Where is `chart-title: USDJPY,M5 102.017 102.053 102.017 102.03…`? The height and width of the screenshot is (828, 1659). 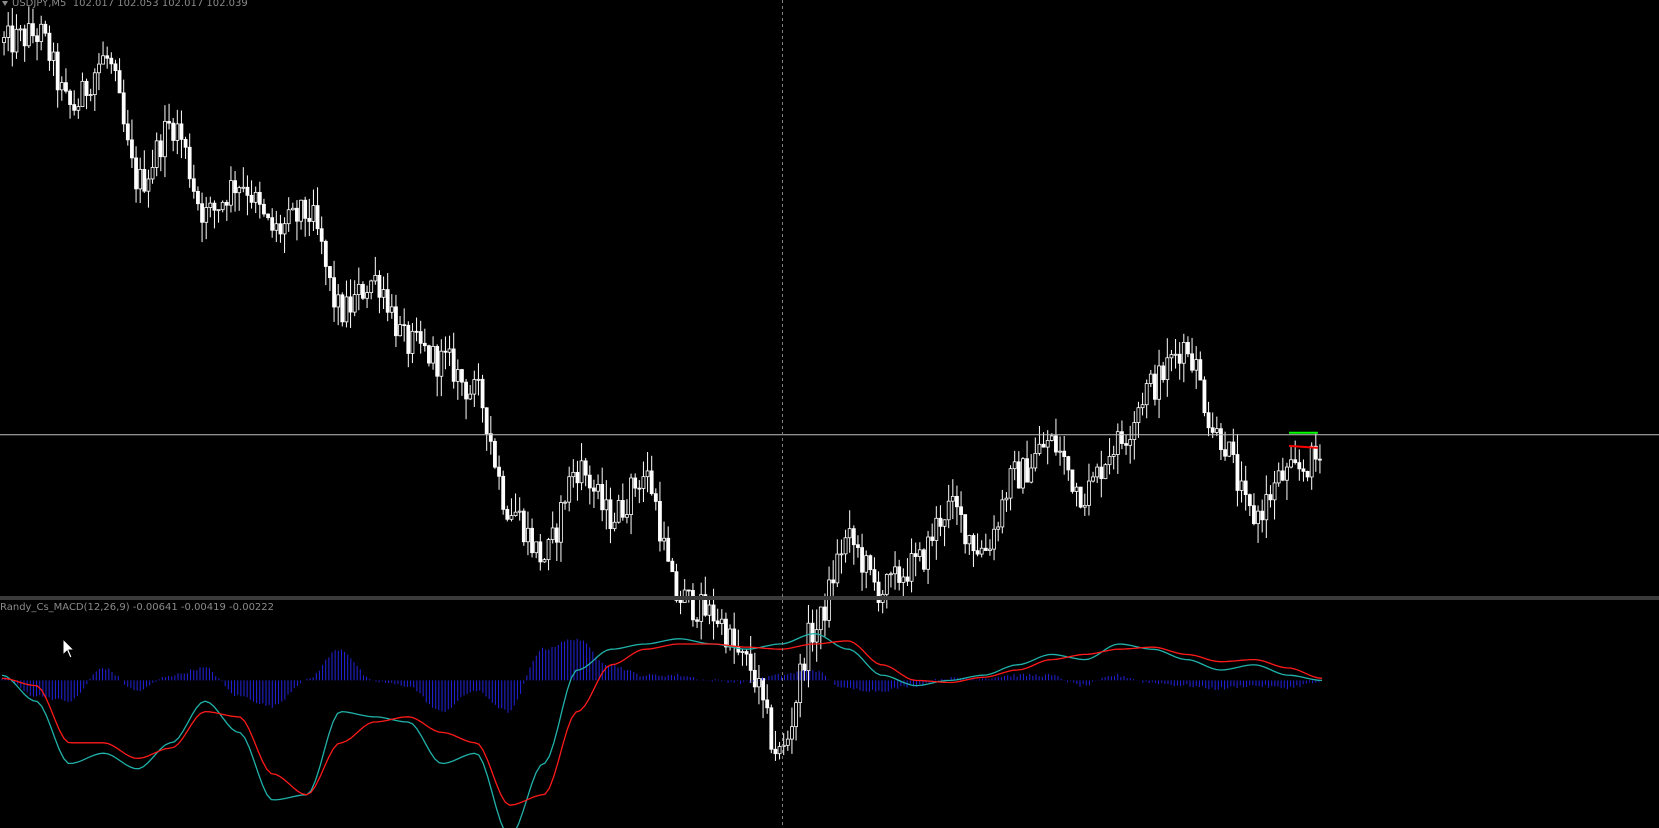
chart-title: USDJPY,M5 102.017 102.053 102.017 102.03… is located at coordinates (125, 4).